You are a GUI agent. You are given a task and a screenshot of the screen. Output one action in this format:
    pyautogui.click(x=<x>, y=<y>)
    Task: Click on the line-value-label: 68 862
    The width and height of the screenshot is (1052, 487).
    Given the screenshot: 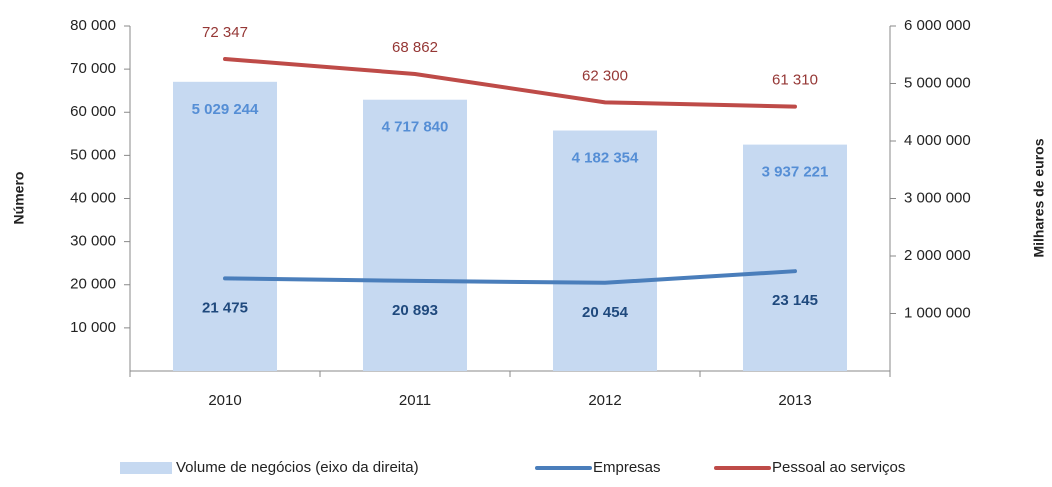 What is the action you would take?
    pyautogui.click(x=415, y=47)
    